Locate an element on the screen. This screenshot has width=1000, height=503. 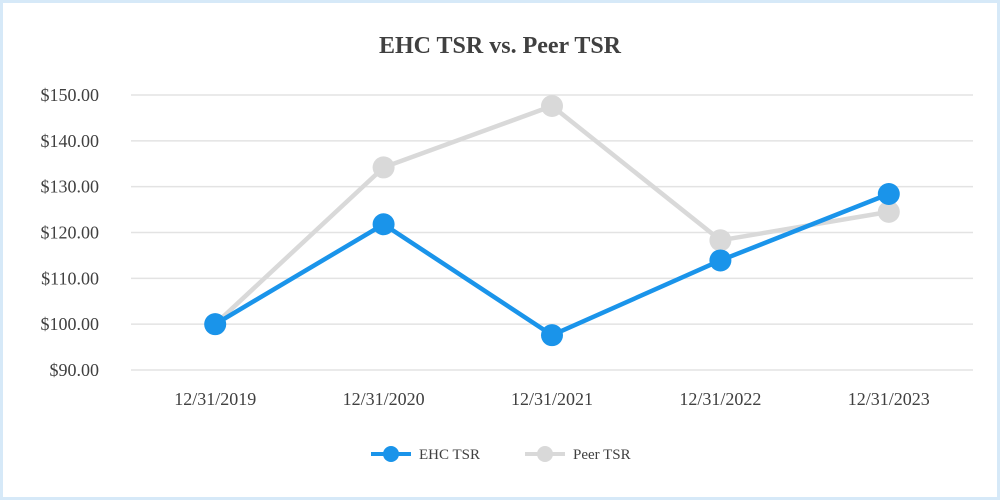
y-tick-label: $140.00 is located at coordinates (70, 141).